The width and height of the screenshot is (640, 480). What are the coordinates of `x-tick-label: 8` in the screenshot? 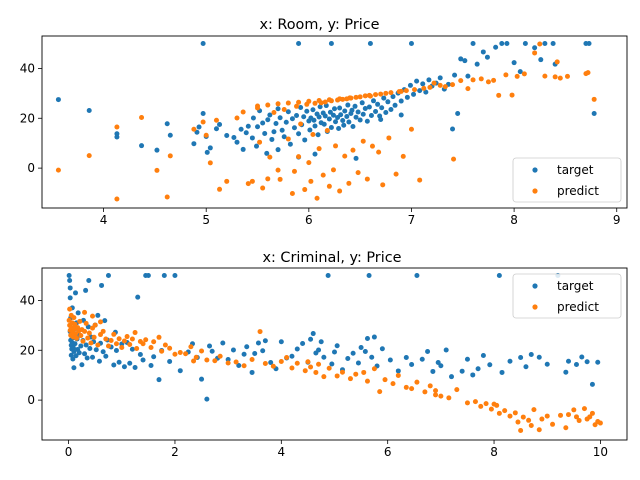 It's located at (494, 452).